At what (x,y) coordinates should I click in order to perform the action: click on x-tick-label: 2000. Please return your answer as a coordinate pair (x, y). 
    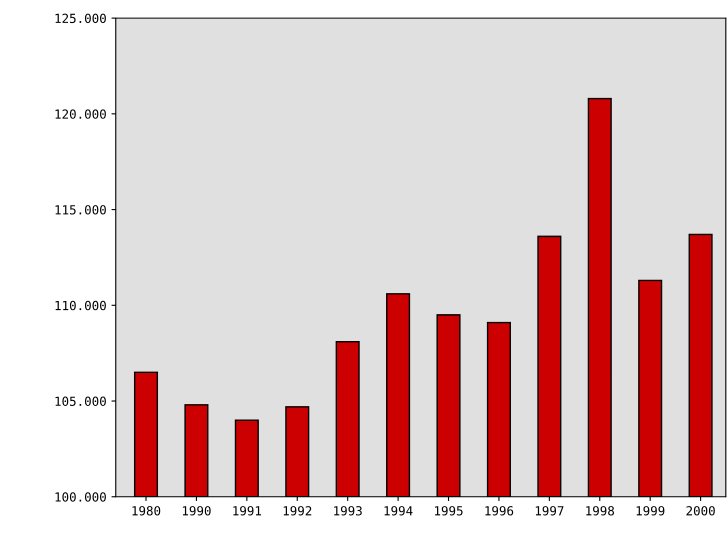
    Looking at the image, I should click on (700, 511).